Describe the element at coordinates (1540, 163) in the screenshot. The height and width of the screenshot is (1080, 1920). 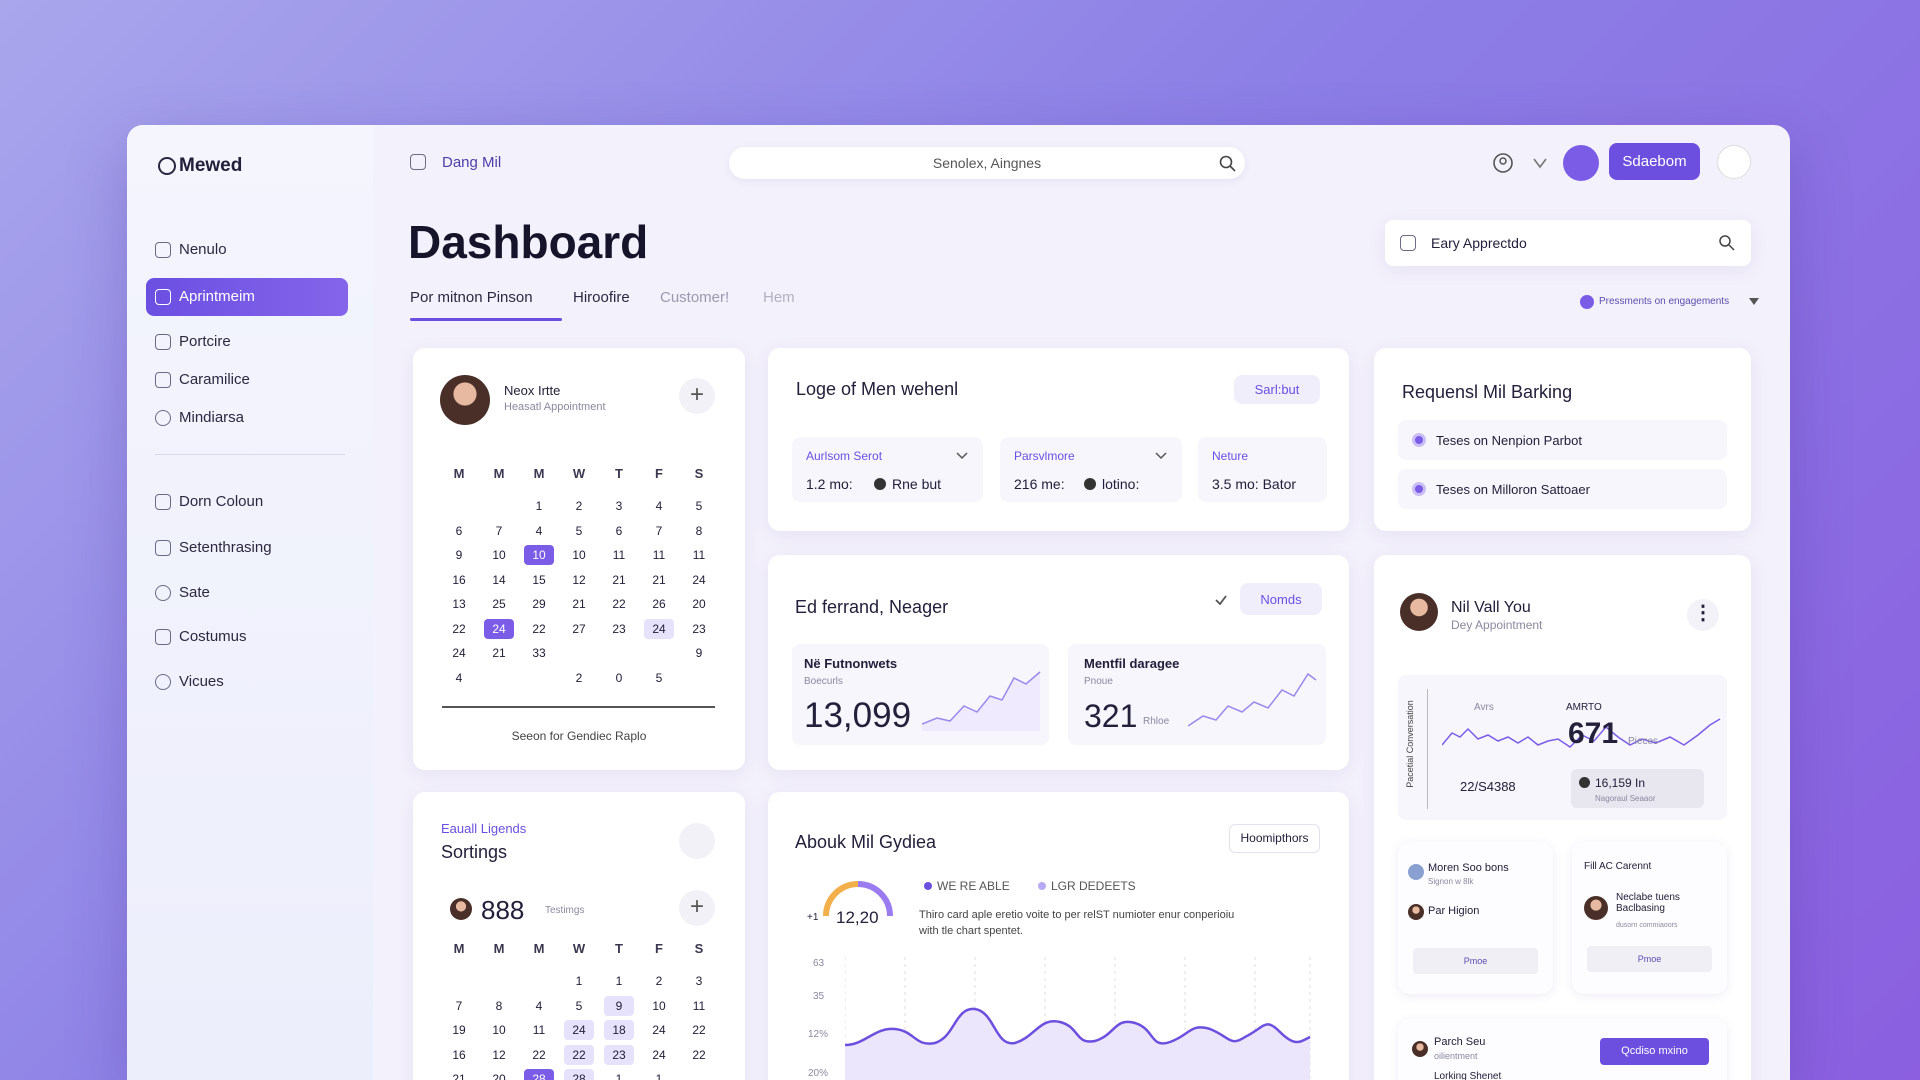
I see `dropdown-icon` at that location.